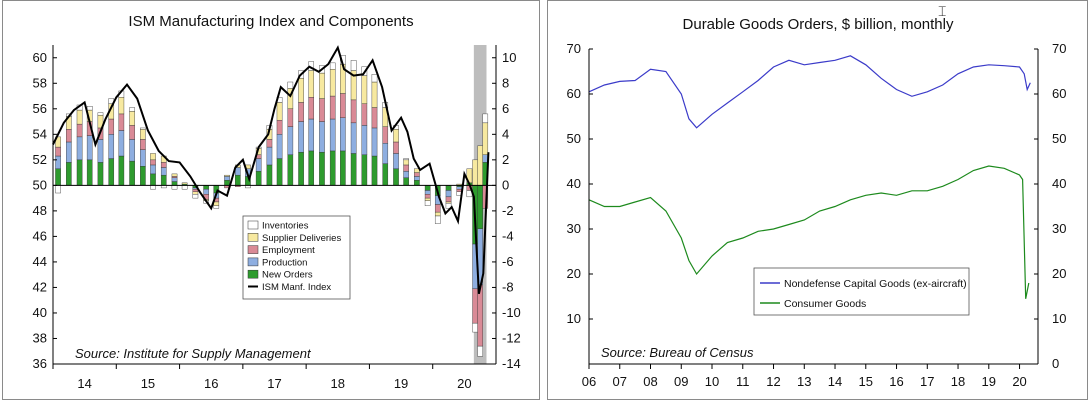 This screenshot has height=403, width=1090. Describe the element at coordinates (253, 249) in the screenshot. I see `legend-swatch-employment` at that location.